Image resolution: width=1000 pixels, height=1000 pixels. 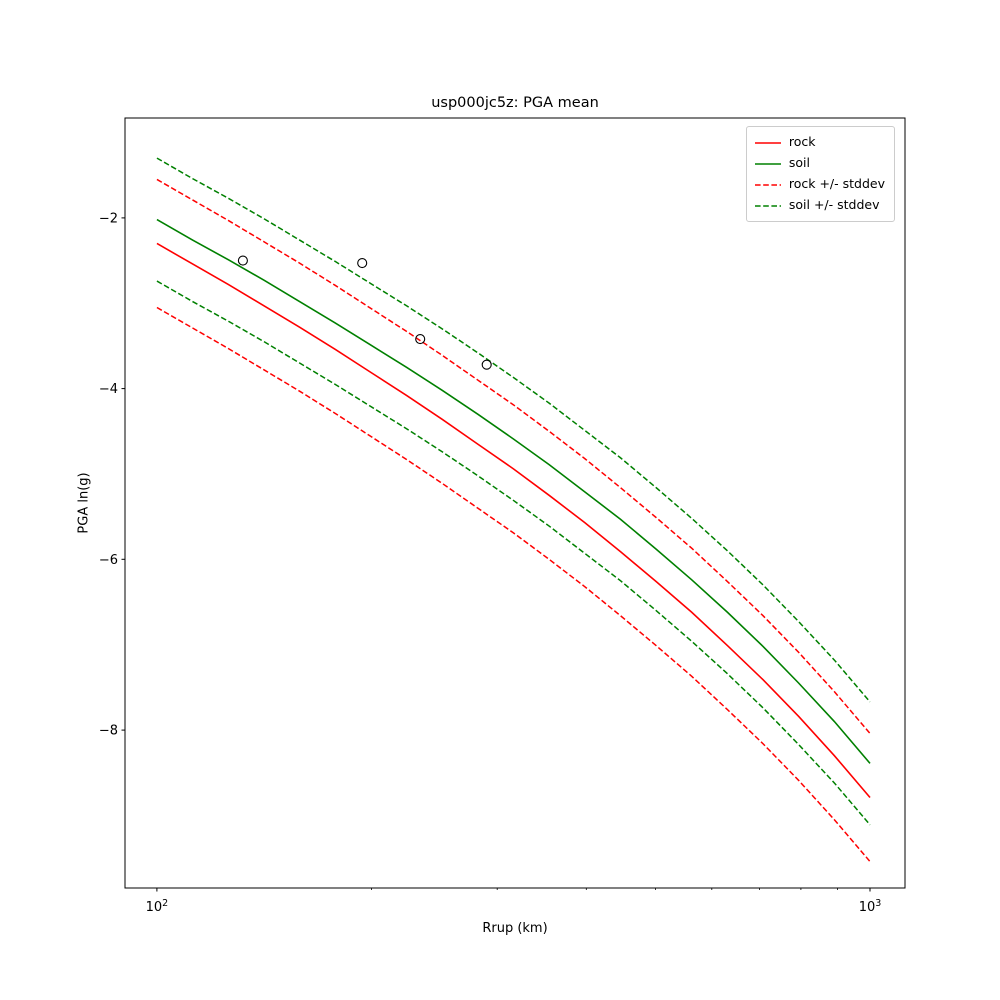 What do you see at coordinates (819, 142) in the screenshot?
I see `legend-entry: rock` at bounding box center [819, 142].